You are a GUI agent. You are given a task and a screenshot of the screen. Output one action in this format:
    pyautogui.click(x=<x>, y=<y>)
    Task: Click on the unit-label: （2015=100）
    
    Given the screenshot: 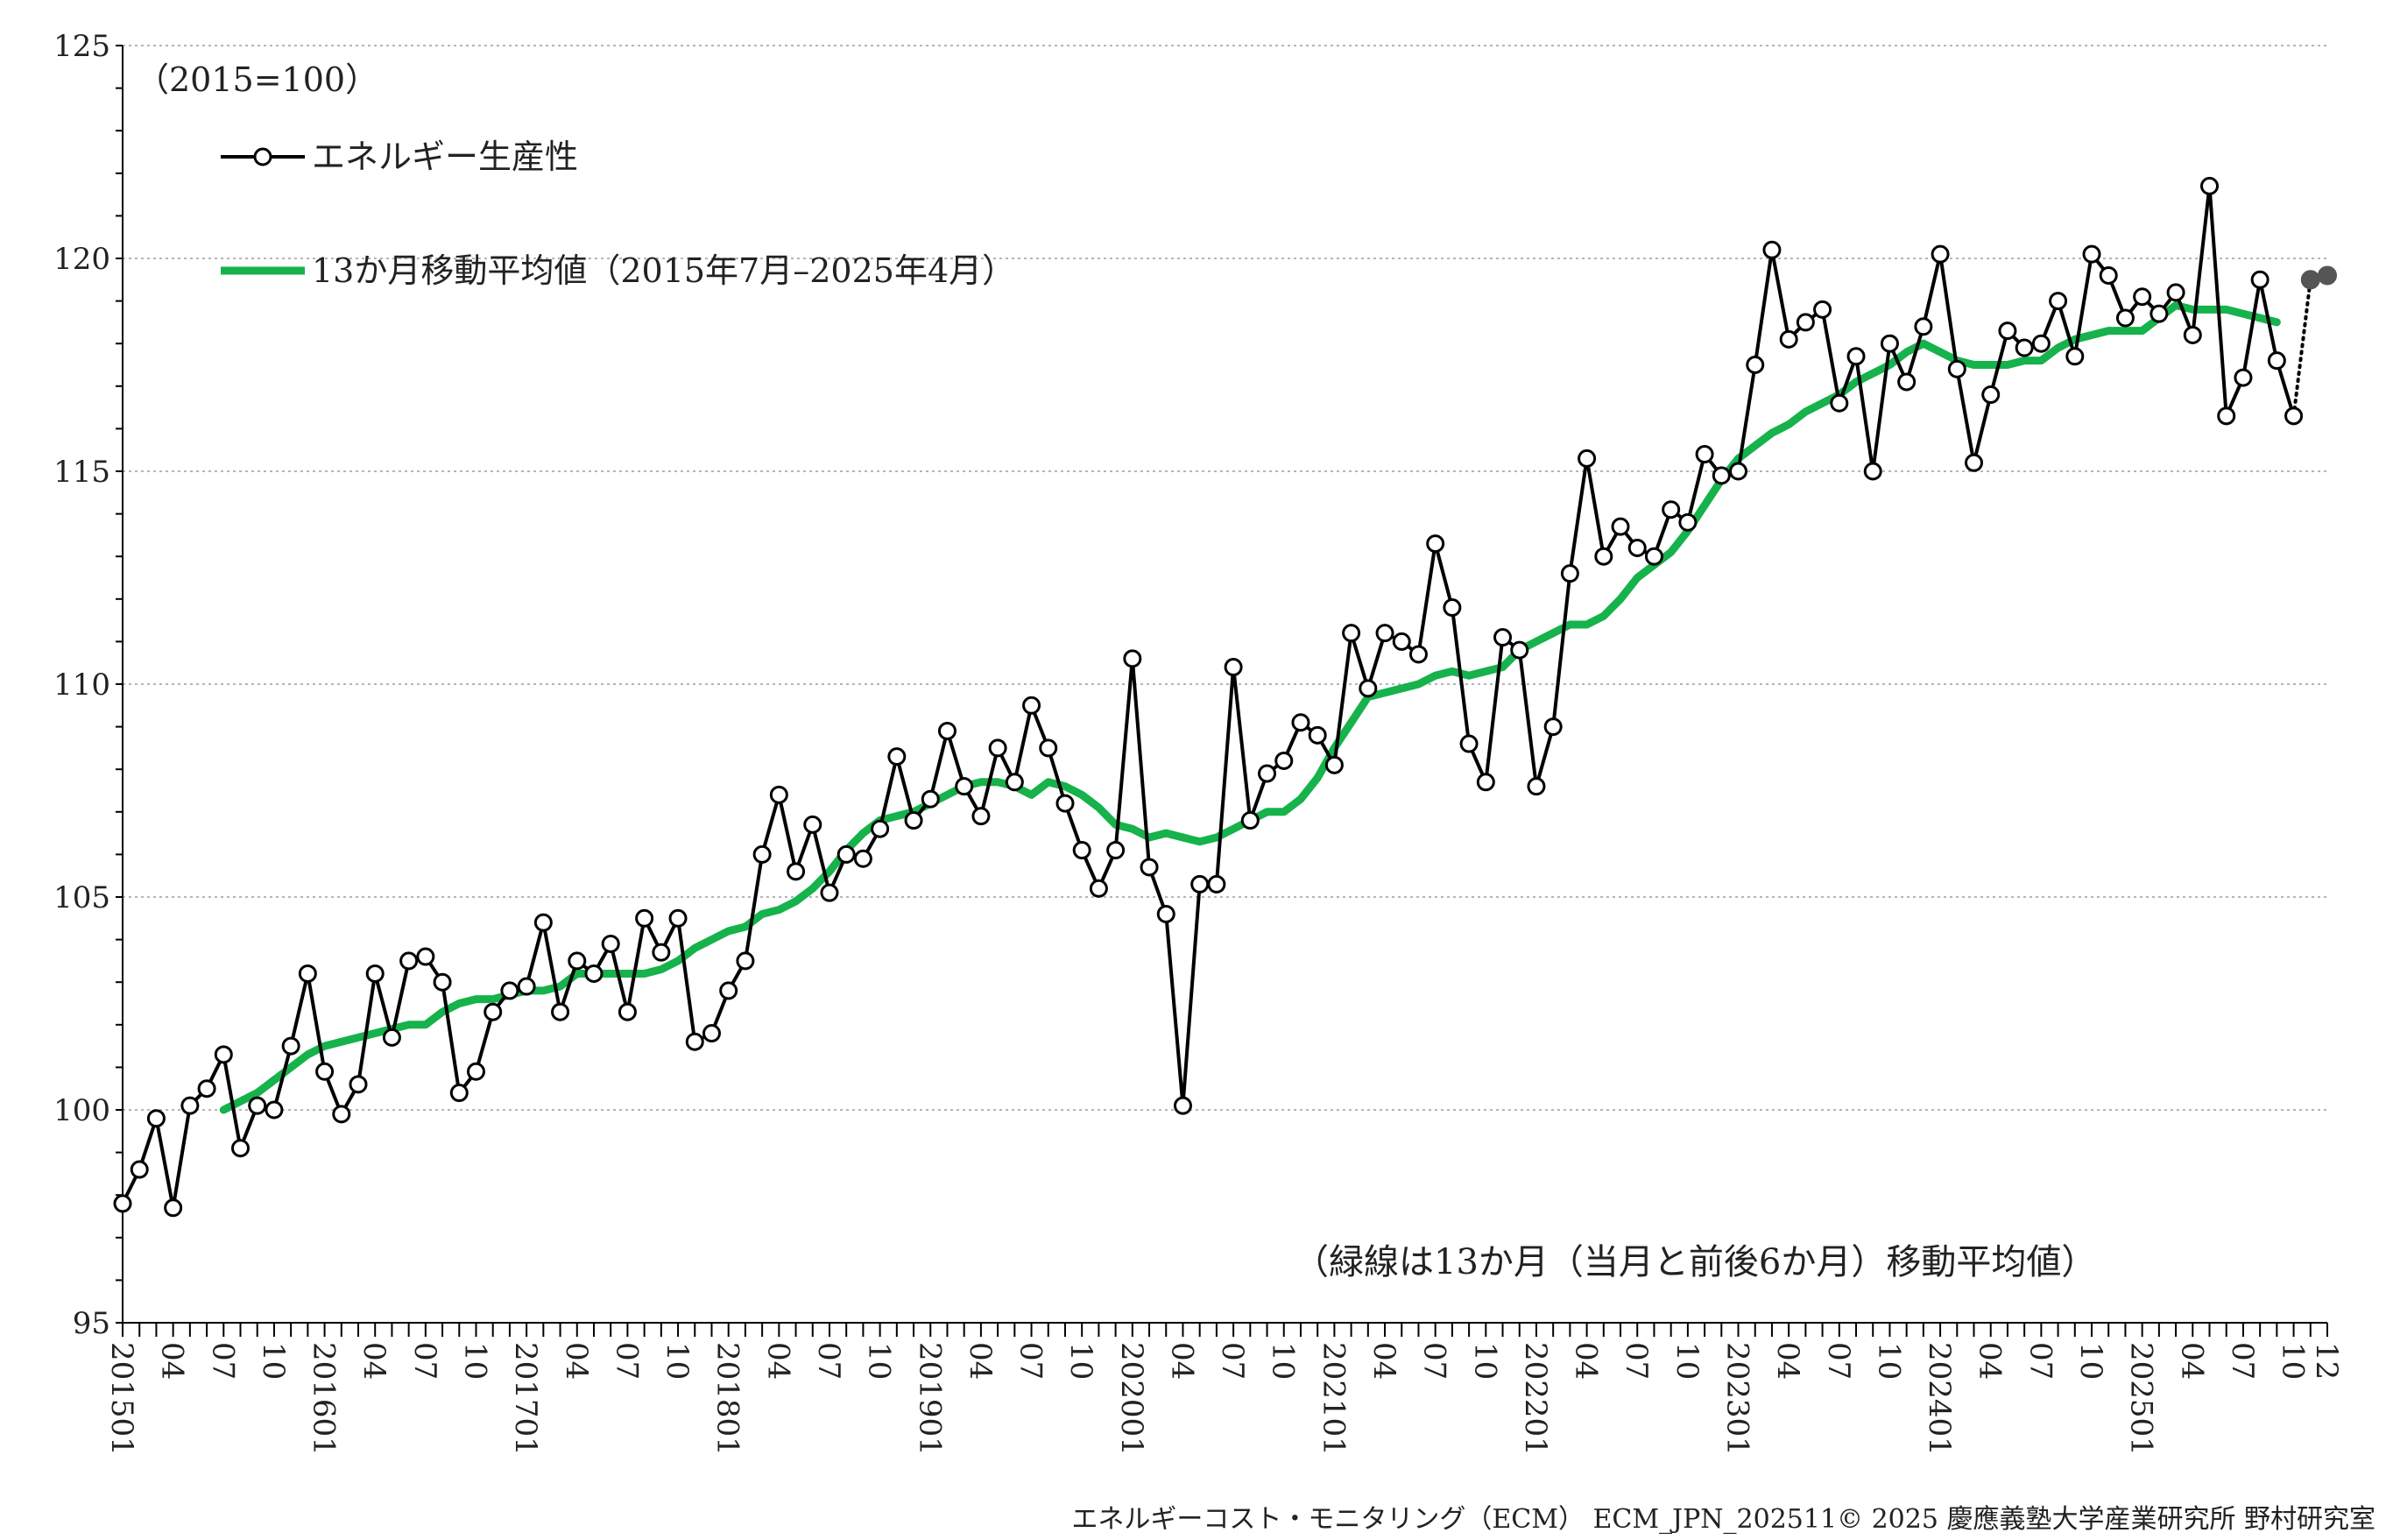 What is the action you would take?
    pyautogui.click(x=257, y=79)
    